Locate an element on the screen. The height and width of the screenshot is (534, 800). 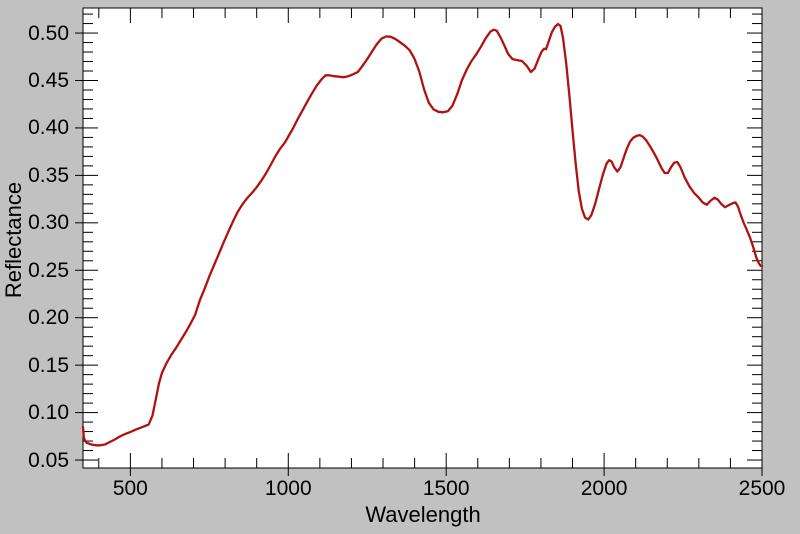
y-tick-label: 0.30 is located at coordinates (48, 223).